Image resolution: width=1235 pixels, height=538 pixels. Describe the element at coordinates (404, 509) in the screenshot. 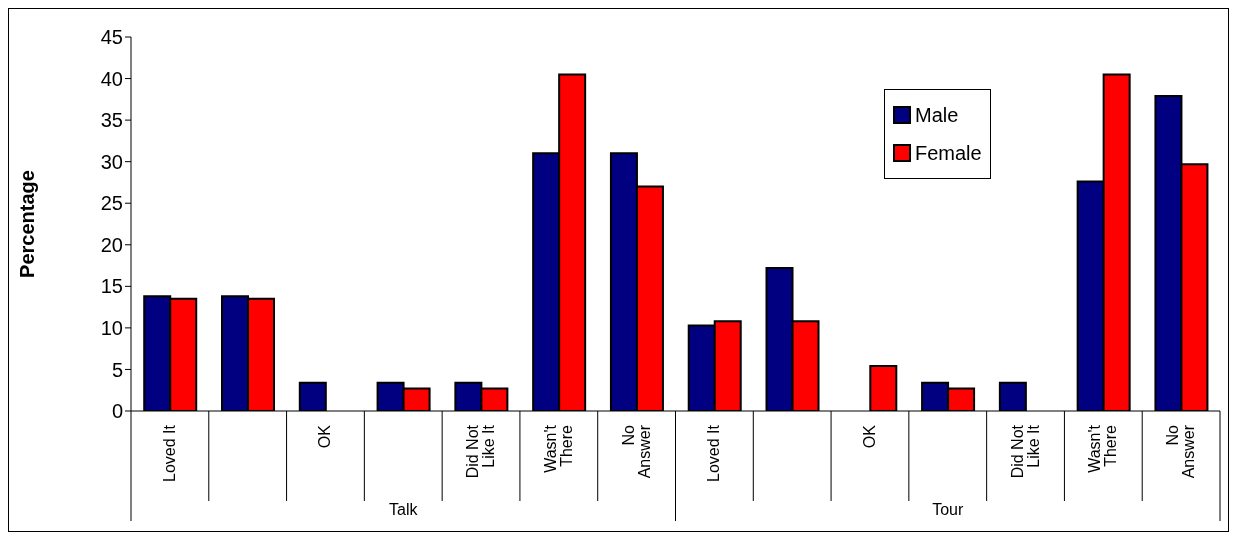

I see `text: Talk` at that location.